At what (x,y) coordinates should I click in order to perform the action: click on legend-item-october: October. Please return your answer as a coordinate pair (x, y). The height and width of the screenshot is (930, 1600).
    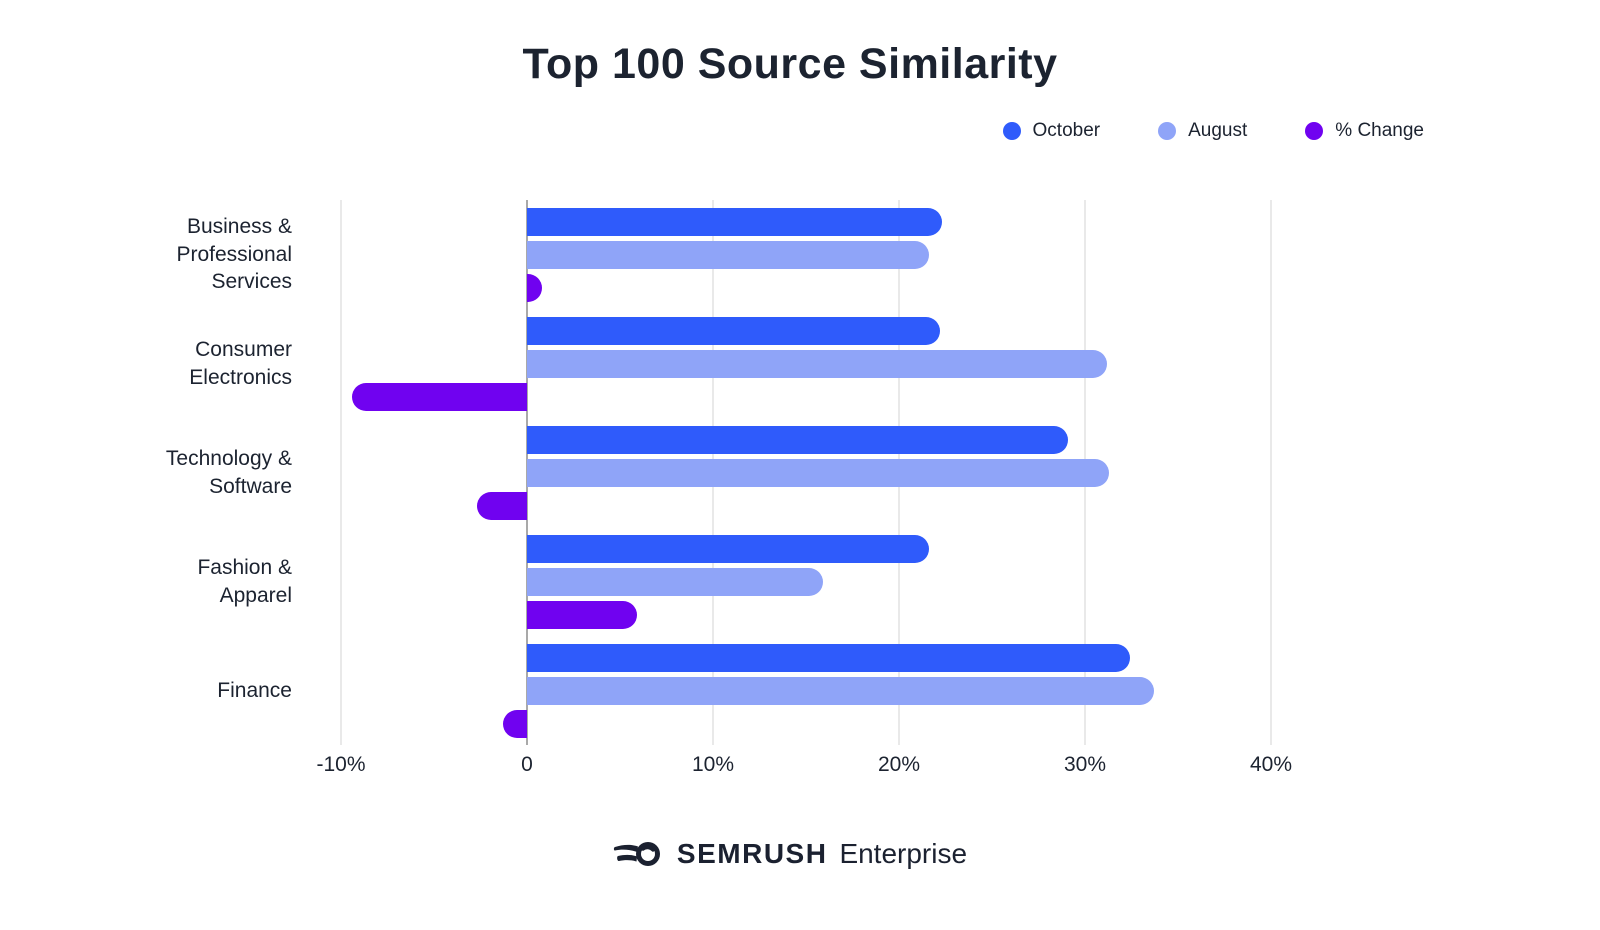
    Looking at the image, I should click on (1051, 131).